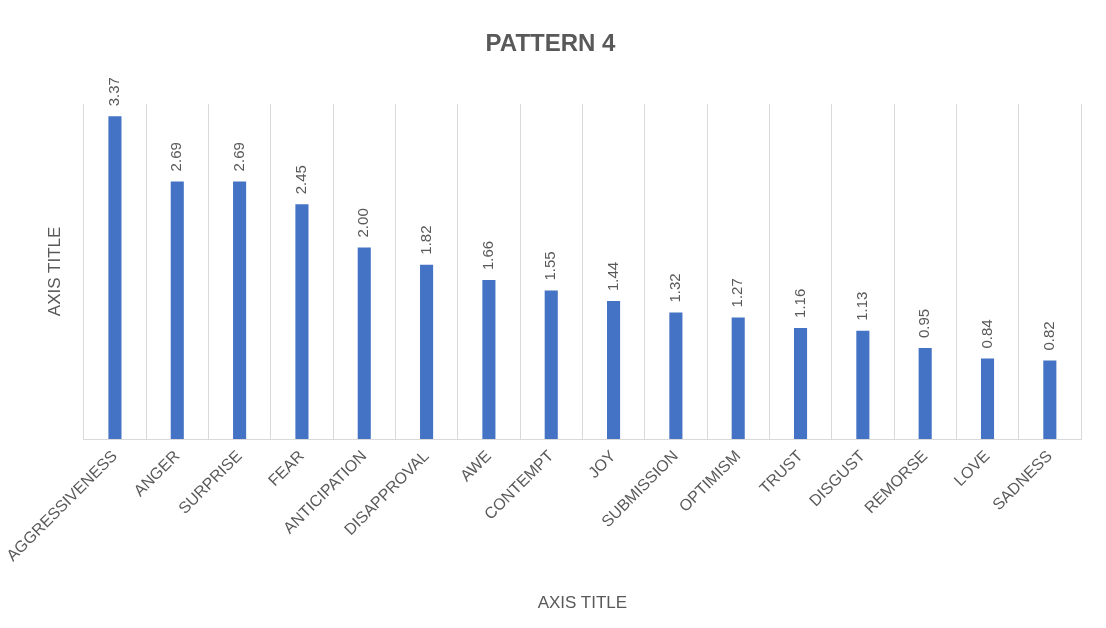  What do you see at coordinates (582, 603) in the screenshot?
I see `x-axis-title: AXIS TITLE` at bounding box center [582, 603].